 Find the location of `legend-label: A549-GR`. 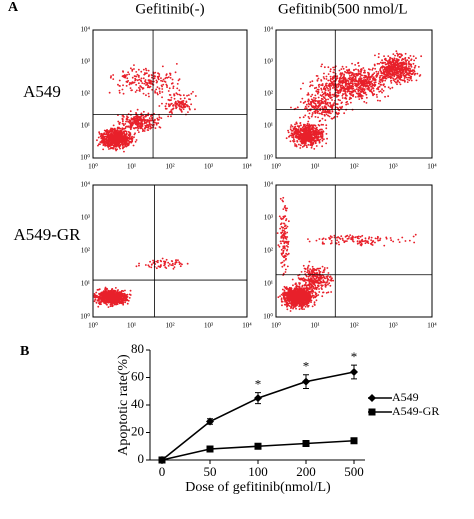

legend-label: A549-GR is located at coordinates (415, 411).